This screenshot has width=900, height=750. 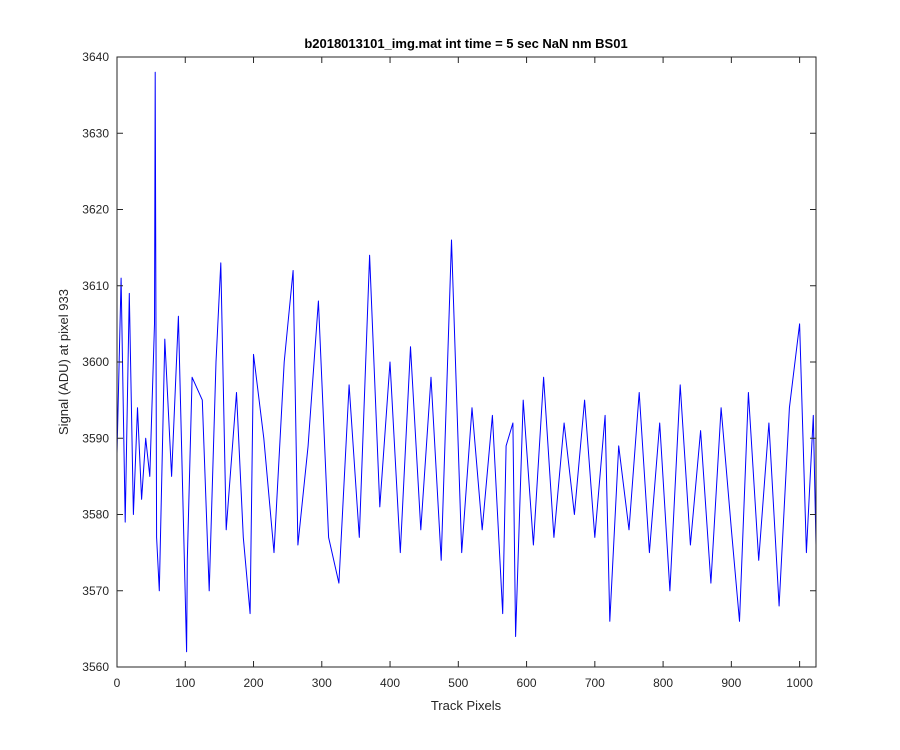 What do you see at coordinates (731, 683) in the screenshot?
I see `x-tick-label: 900` at bounding box center [731, 683].